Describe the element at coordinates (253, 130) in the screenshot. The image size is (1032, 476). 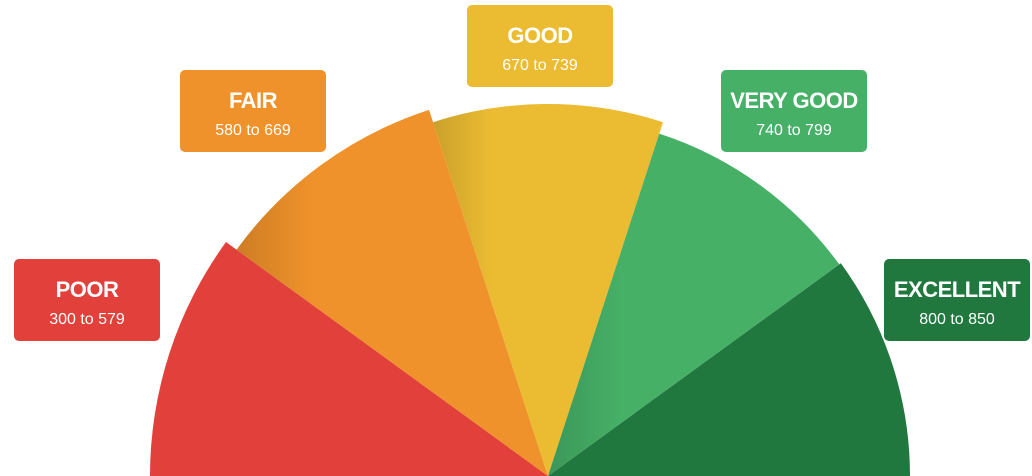
I see `box-range: 580 to 669` at that location.